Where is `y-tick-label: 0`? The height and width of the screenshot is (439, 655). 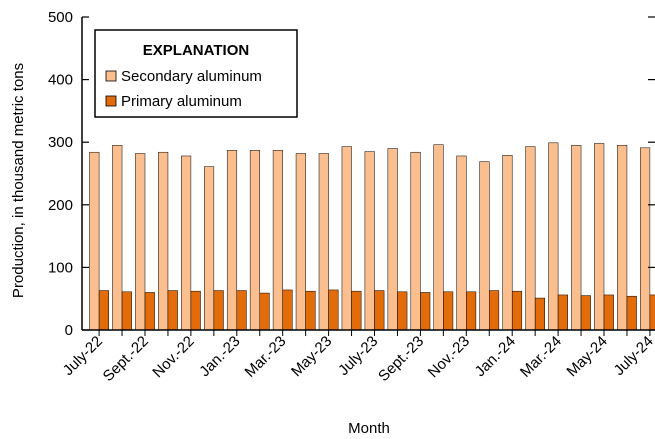
y-tick-label: 0 is located at coordinates (69, 330).